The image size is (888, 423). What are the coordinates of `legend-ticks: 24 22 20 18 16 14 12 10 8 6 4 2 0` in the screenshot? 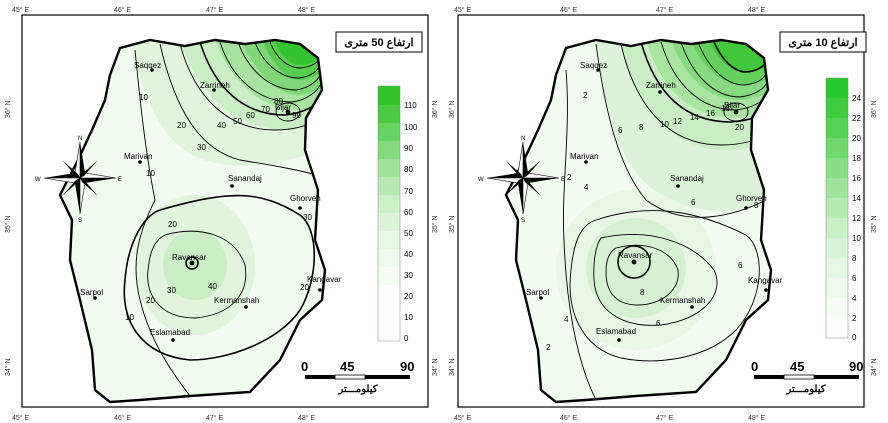 It's located at (856, 218).